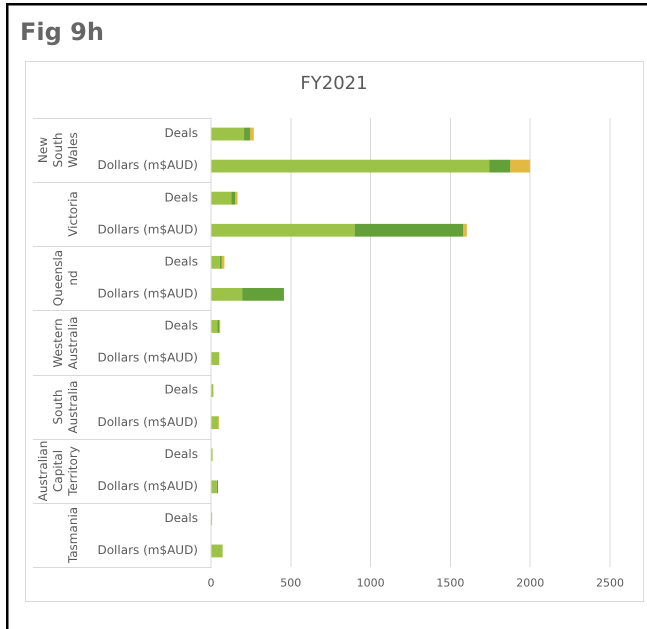 This screenshot has width=647, height=629. What do you see at coordinates (58, 150) in the screenshot?
I see `text: New South Wales` at bounding box center [58, 150].